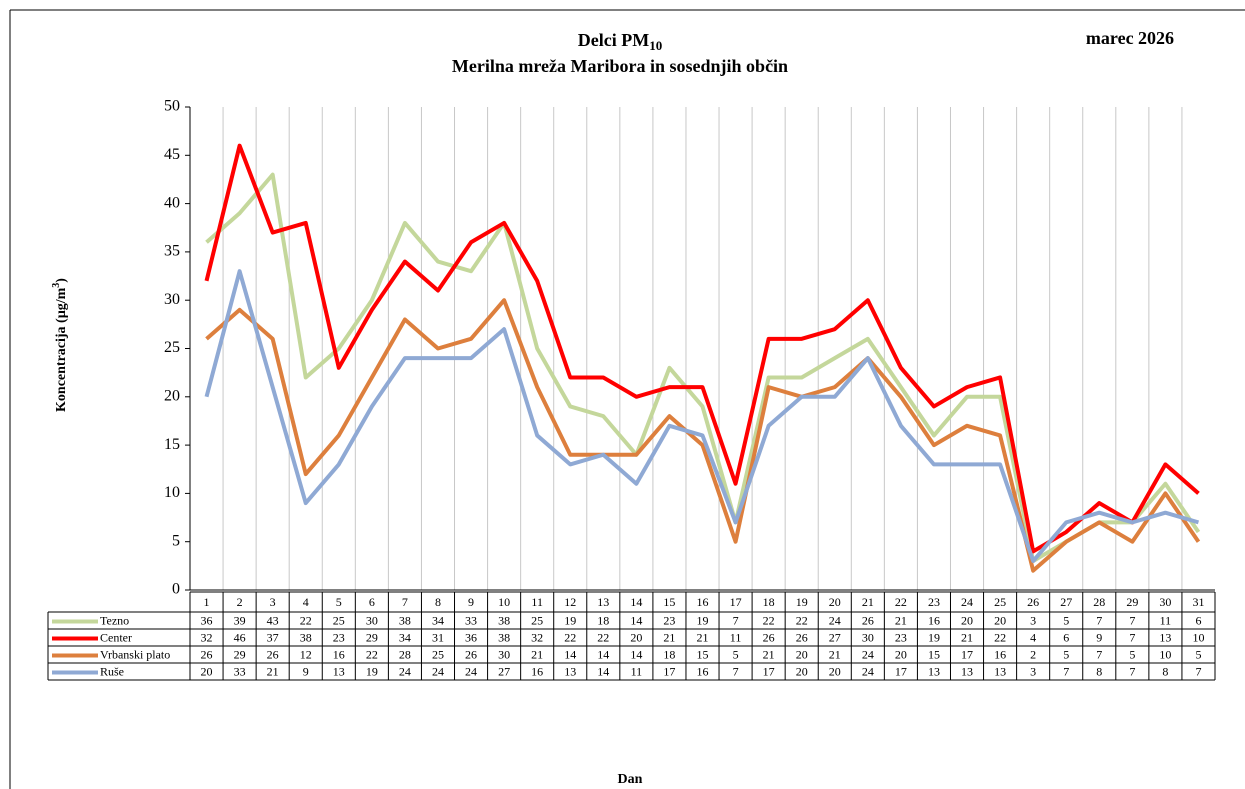 Image resolution: width=1245 pixels, height=789 pixels. I want to click on x-tick-label: 11, so click(537, 602).